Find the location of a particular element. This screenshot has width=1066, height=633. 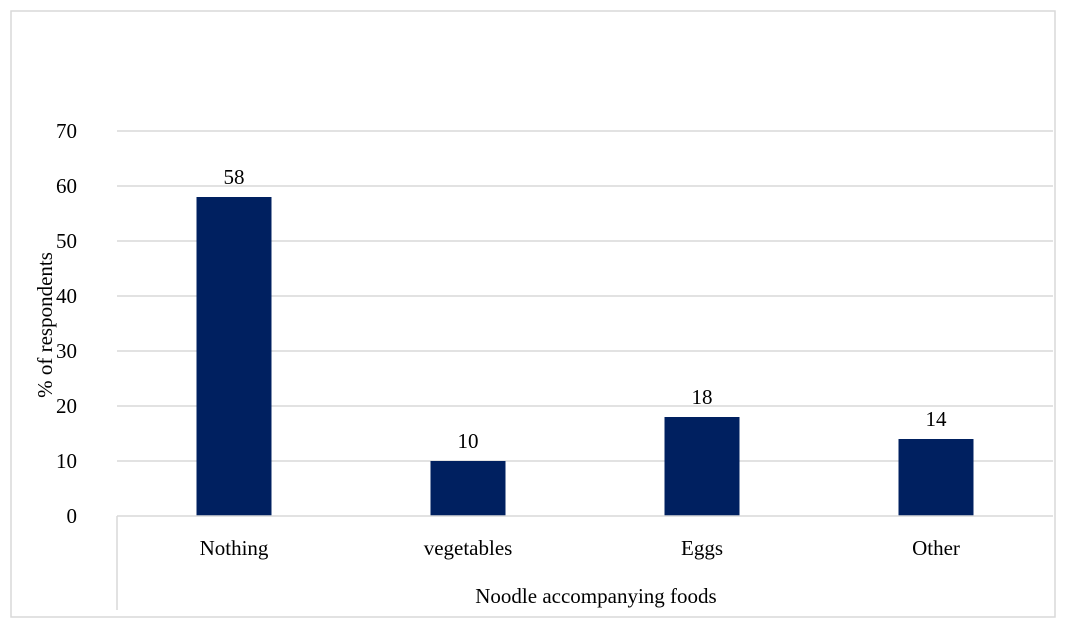

data-label: 10 is located at coordinates (468, 441).